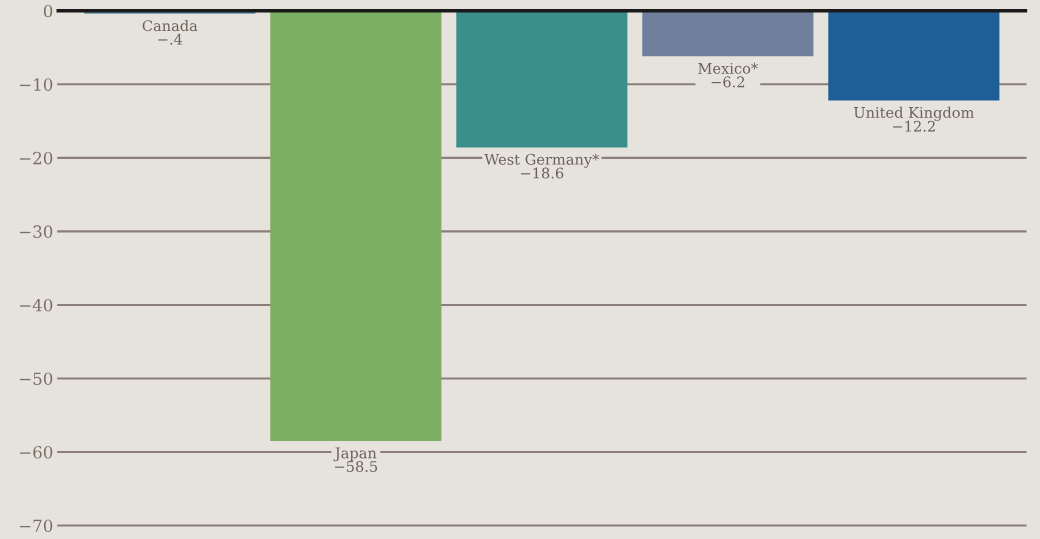 The image size is (1040, 539). What do you see at coordinates (170, 25) in the screenshot?
I see `x-tick-label: Canada` at bounding box center [170, 25].